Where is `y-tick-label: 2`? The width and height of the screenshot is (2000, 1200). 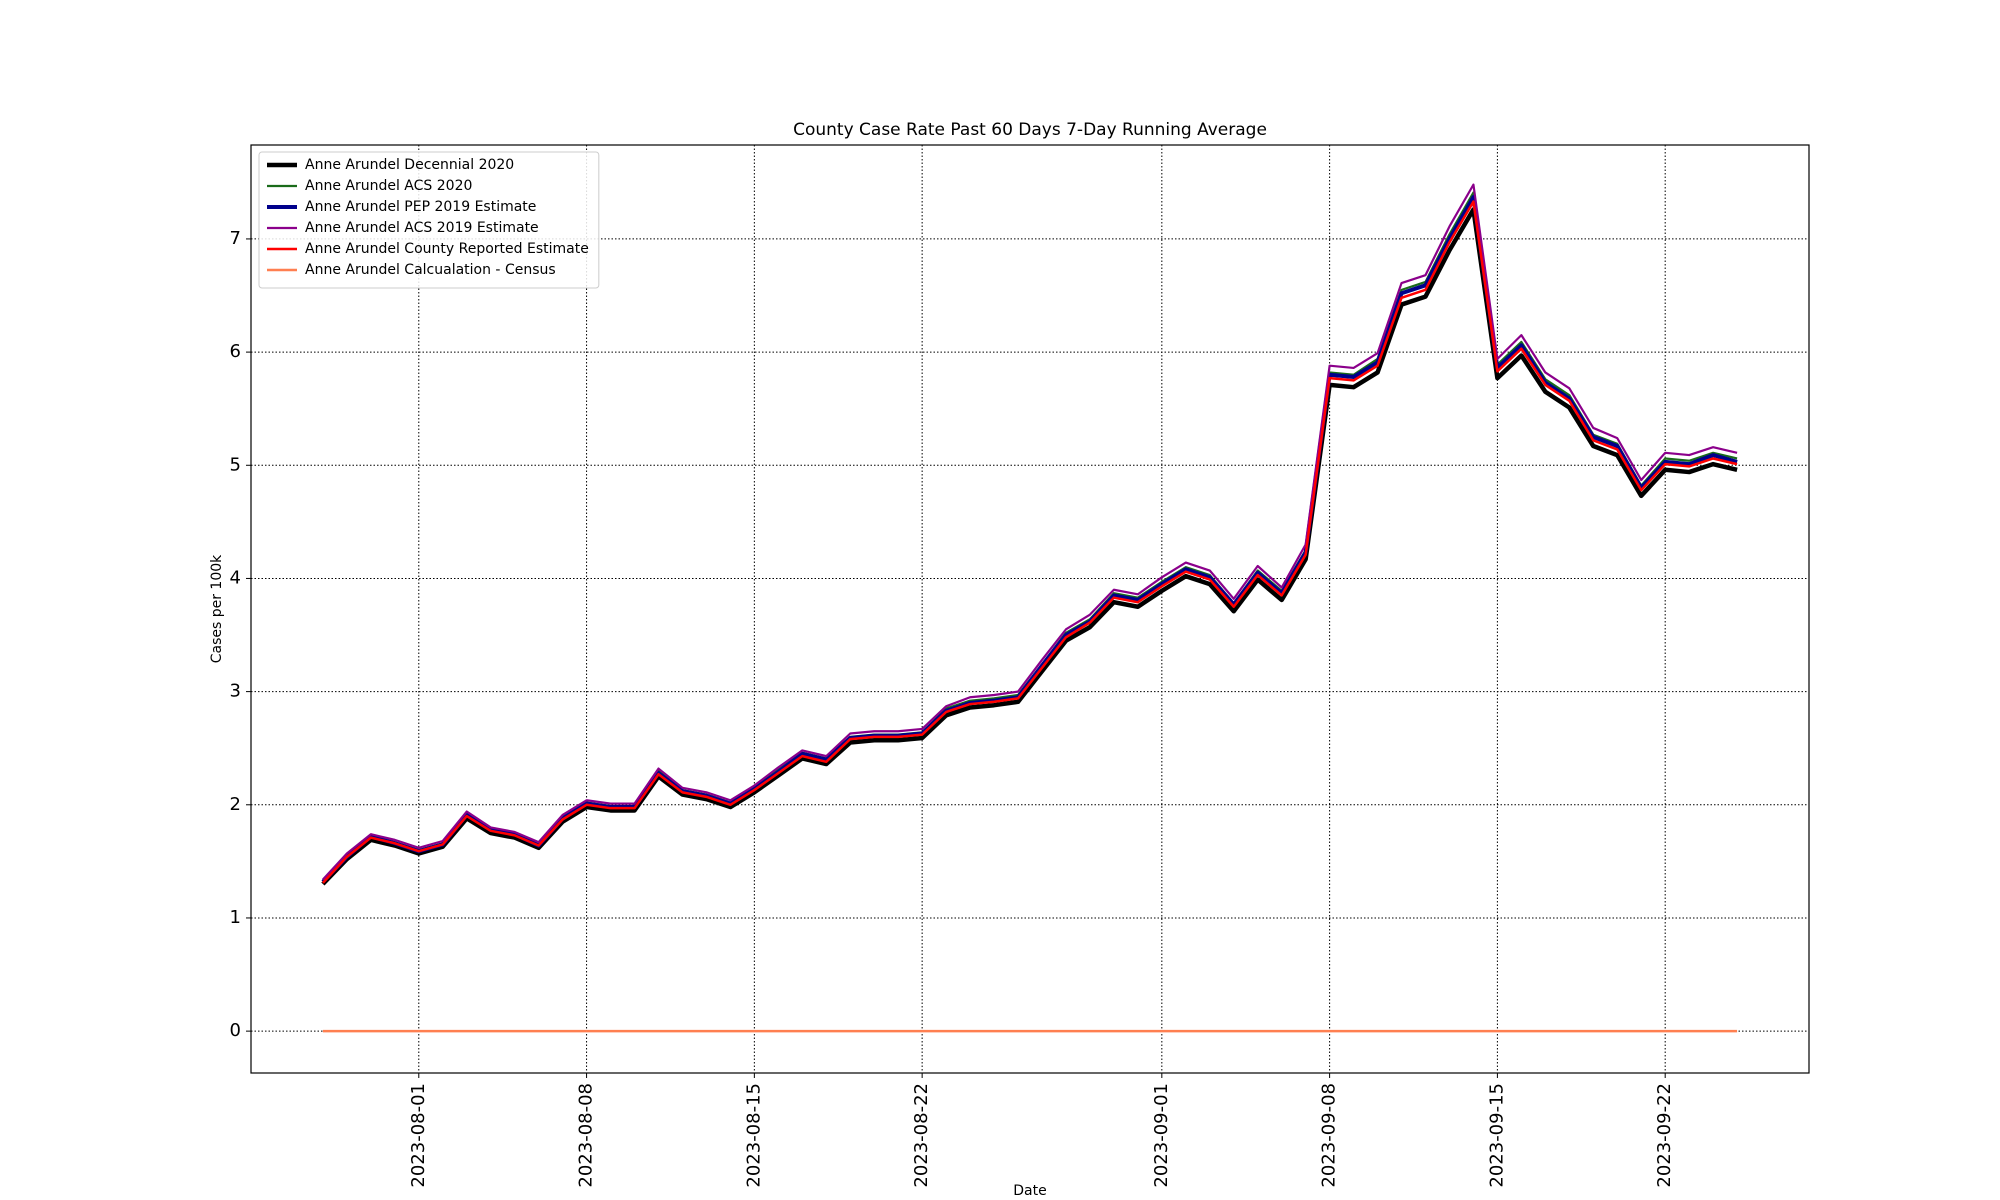 y-tick-label: 2 is located at coordinates (235, 804).